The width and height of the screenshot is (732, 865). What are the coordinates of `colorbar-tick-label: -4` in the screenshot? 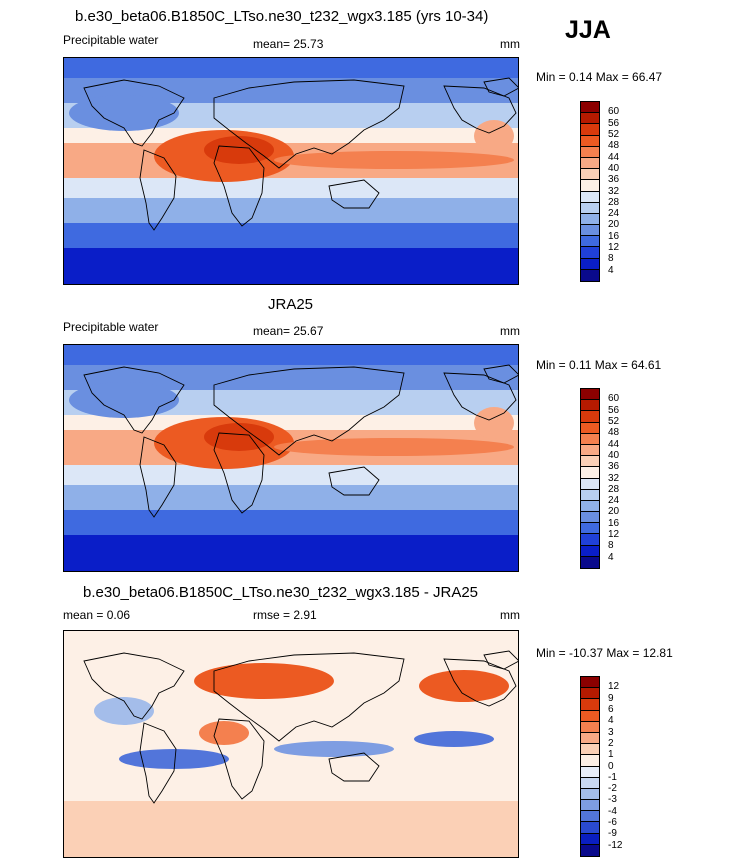 It's located at (612, 811).